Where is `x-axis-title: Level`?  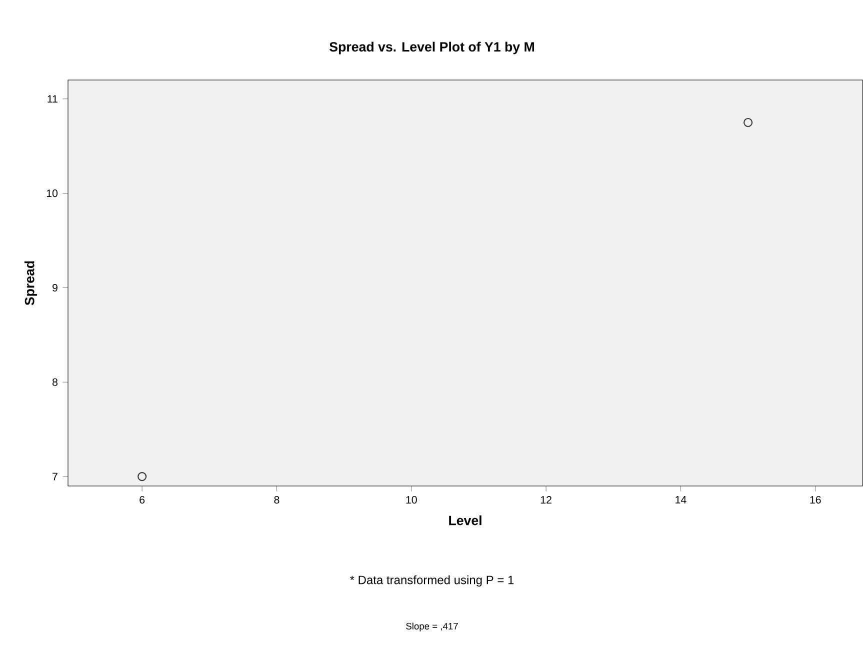
x-axis-title: Level is located at coordinates (465, 520).